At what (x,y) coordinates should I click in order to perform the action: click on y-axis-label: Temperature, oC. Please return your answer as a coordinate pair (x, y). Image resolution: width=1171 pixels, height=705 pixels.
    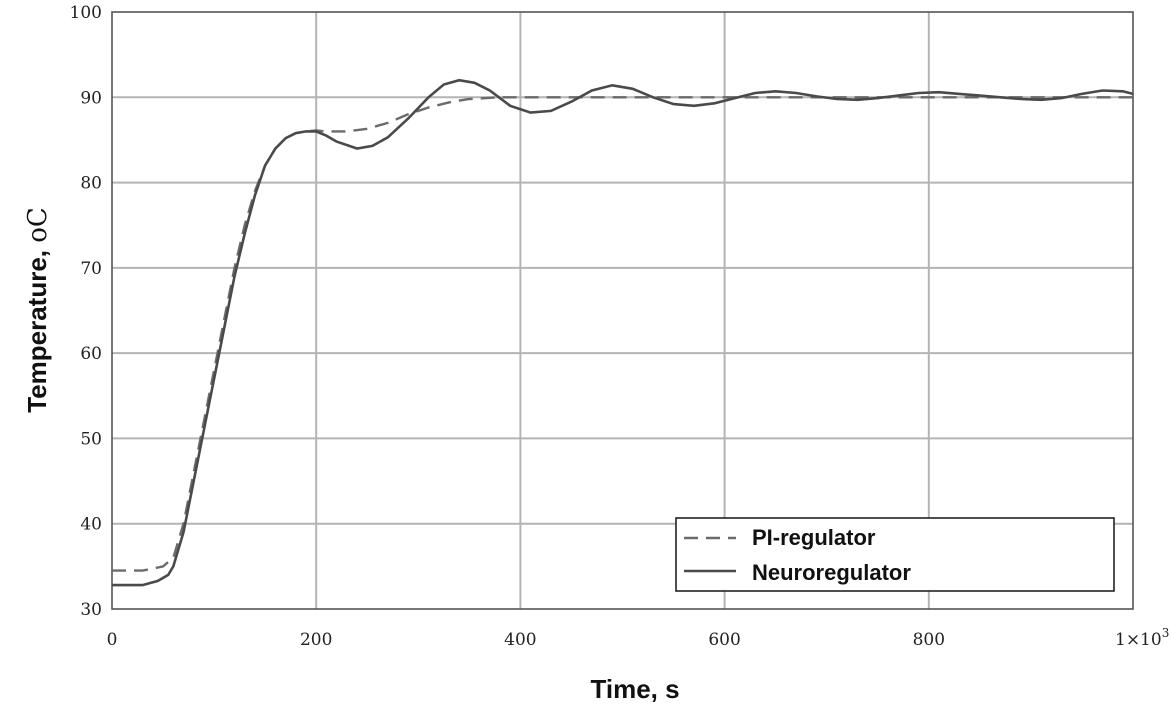
    Looking at the image, I should click on (37, 310).